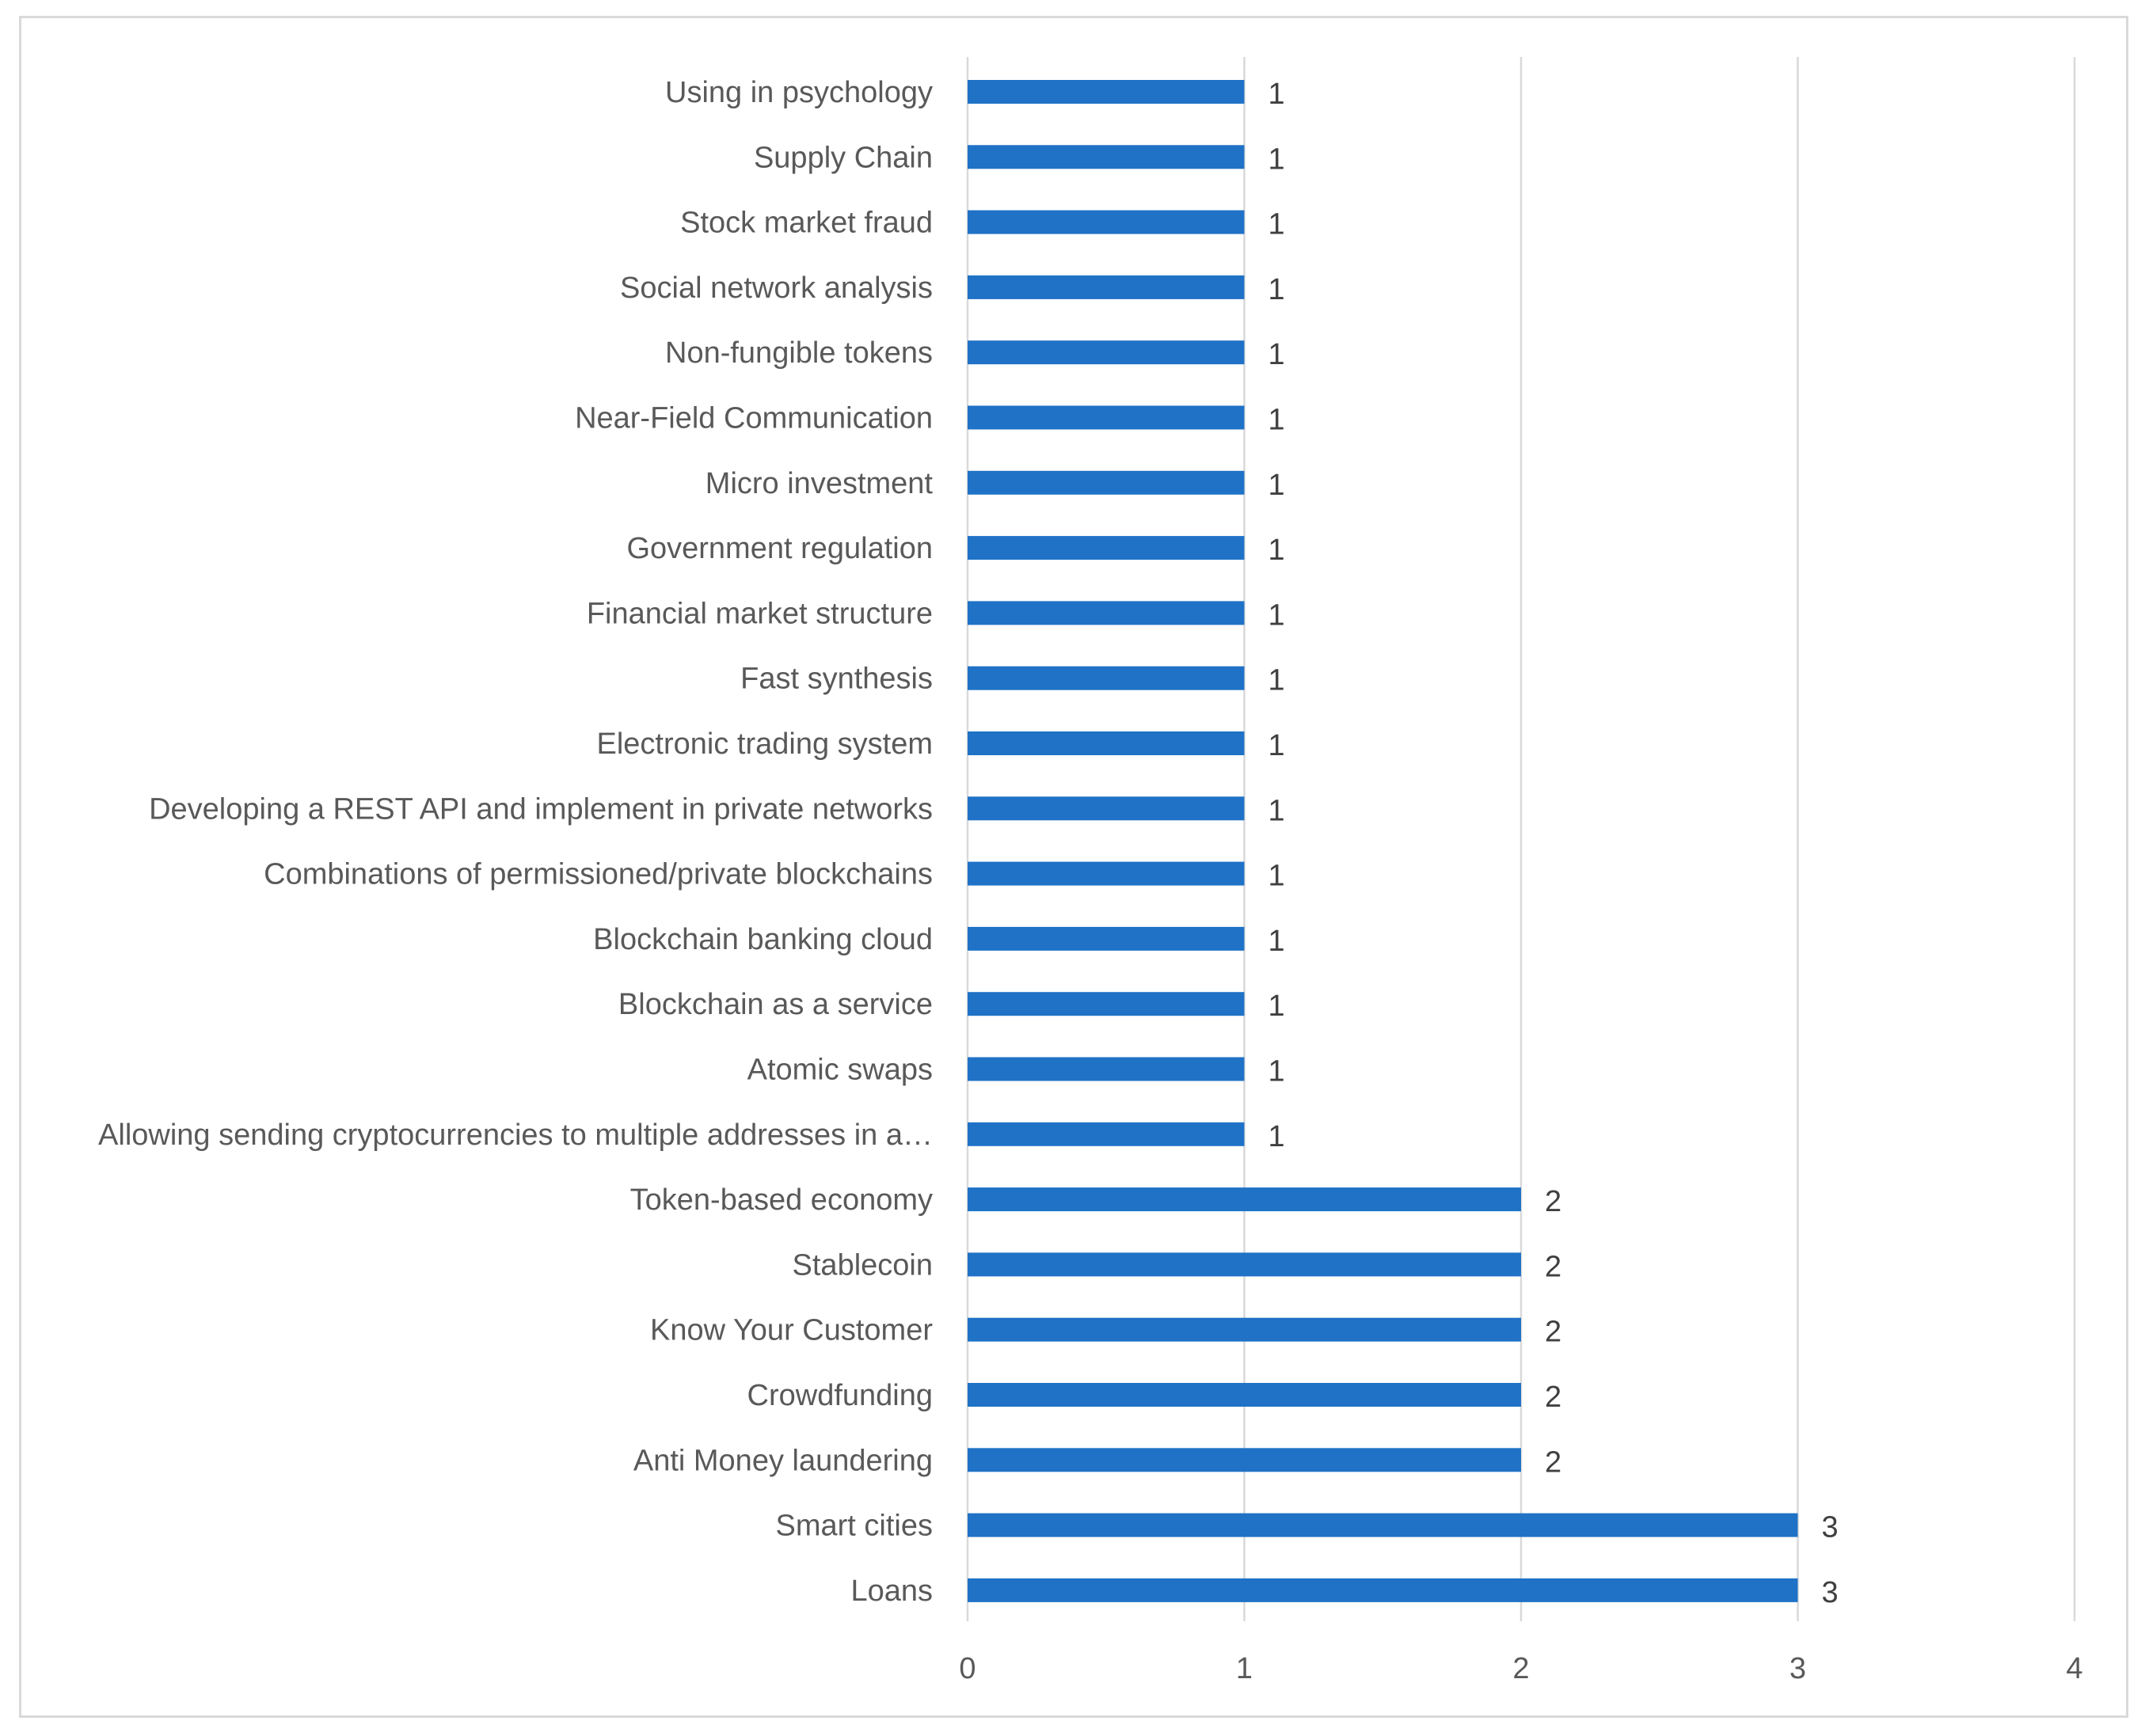  Describe the element at coordinates (806, 223) in the screenshot. I see `category-label-2: Stock market fraud` at that location.